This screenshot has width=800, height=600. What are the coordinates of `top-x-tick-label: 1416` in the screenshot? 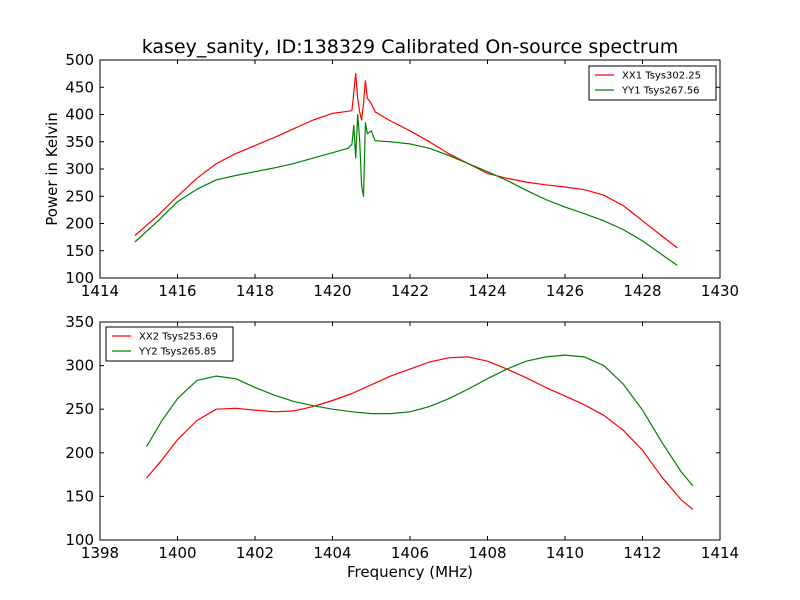 It's located at (177, 291).